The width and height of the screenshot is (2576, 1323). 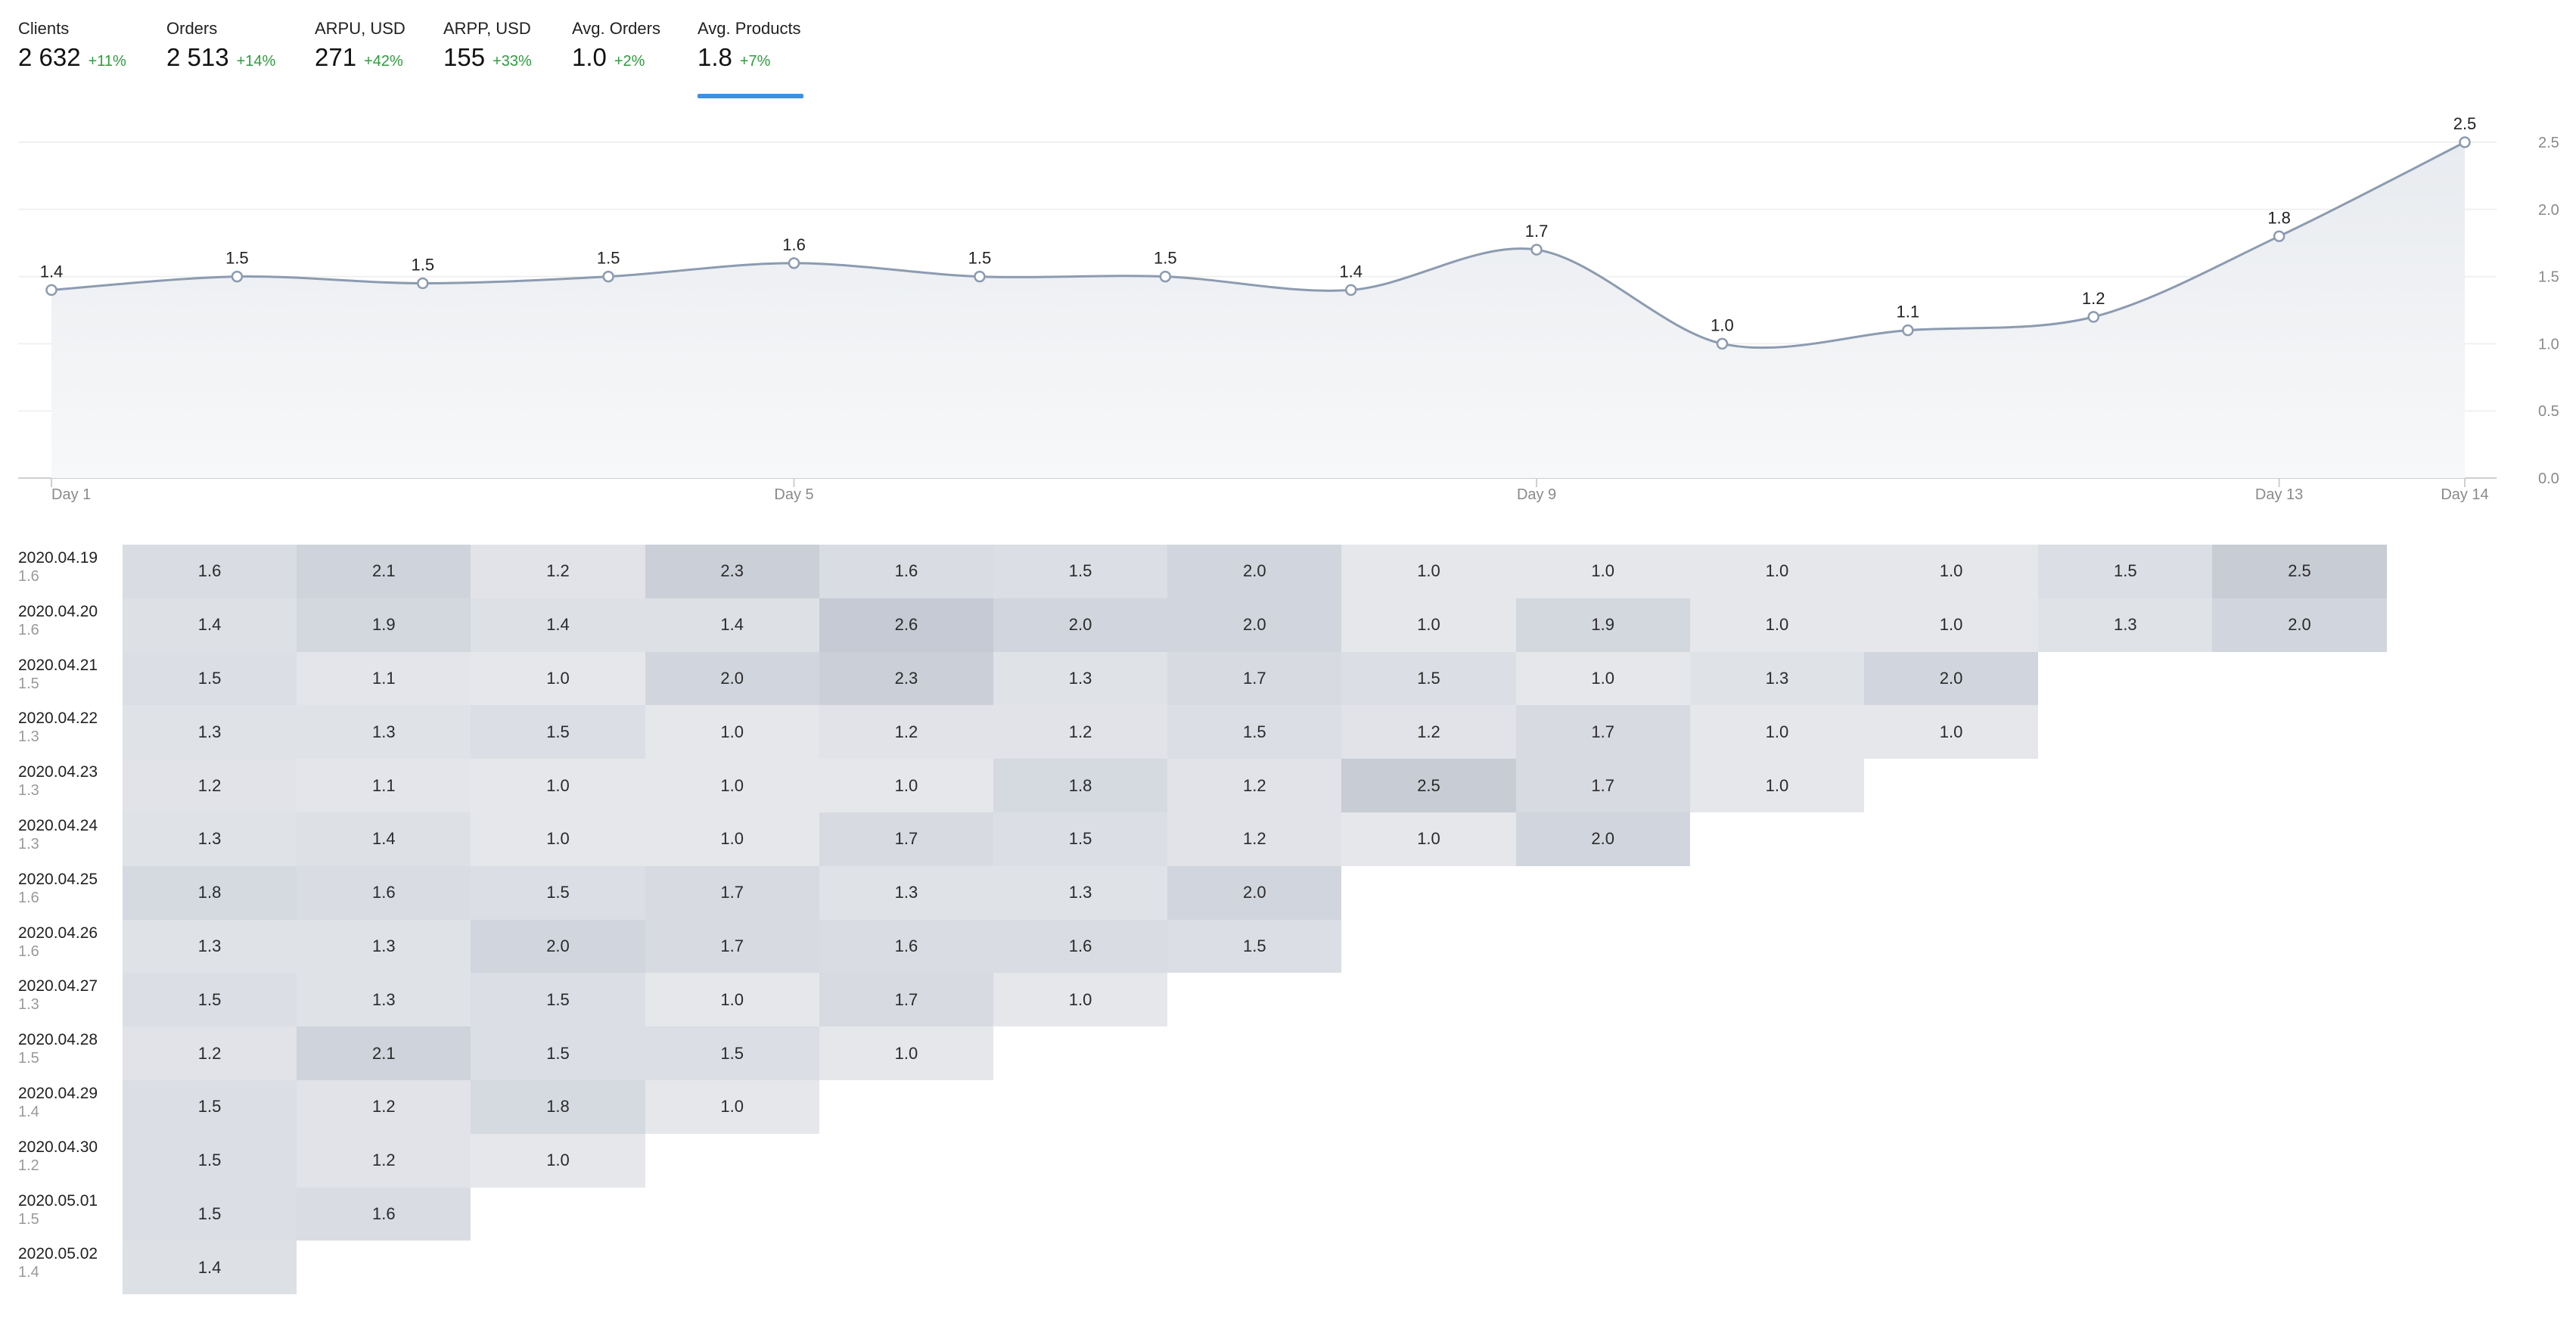 I want to click on metric-tab-orders: Orders 2 513 +14%, so click(x=221, y=52).